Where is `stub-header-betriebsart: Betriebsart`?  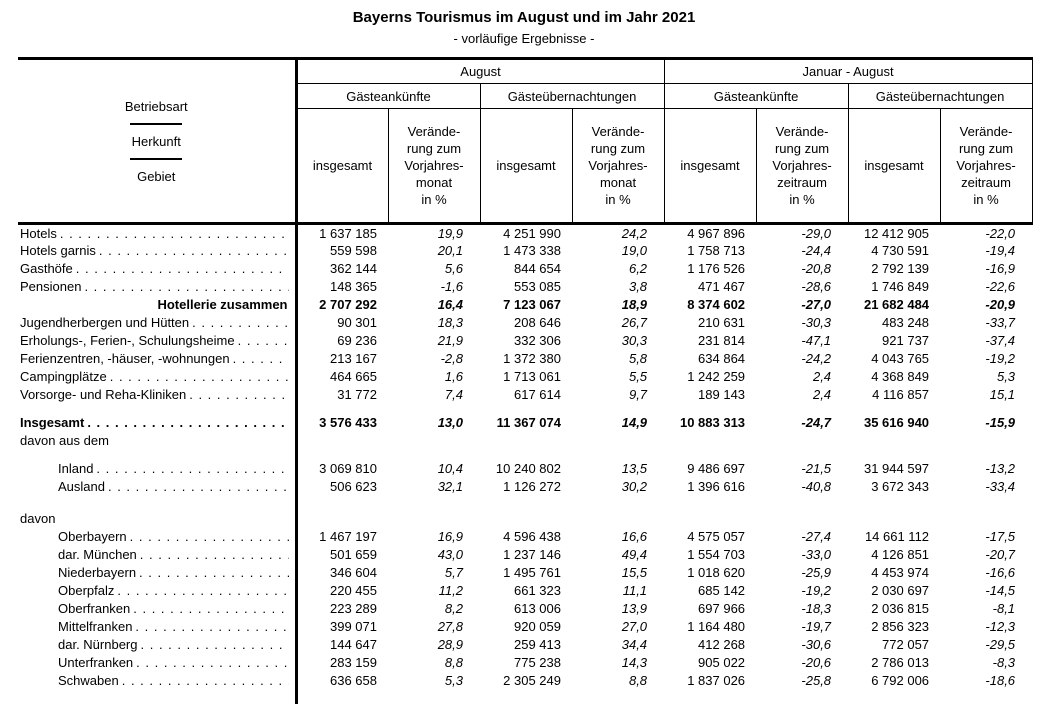 stub-header-betriebsart: Betriebsart is located at coordinates (156, 106).